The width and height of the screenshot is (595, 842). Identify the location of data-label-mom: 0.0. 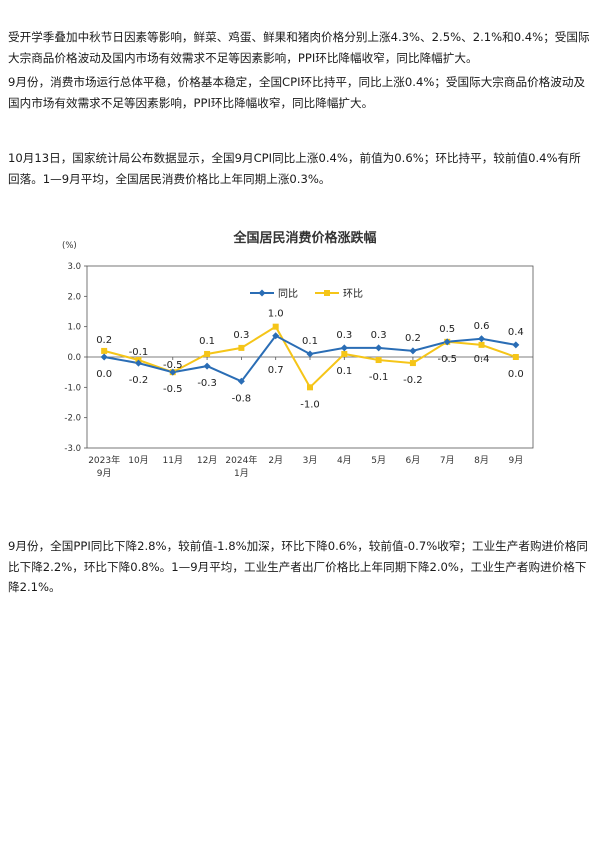
(516, 374).